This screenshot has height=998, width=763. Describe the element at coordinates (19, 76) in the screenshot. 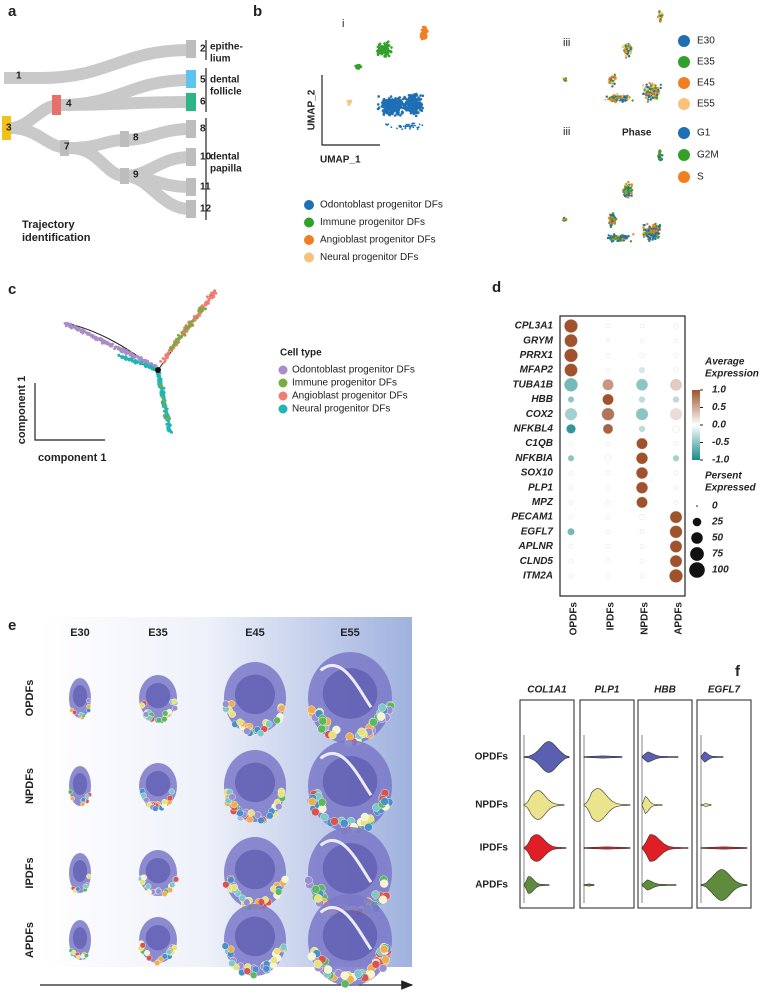

I see `node-label: 1` at that location.